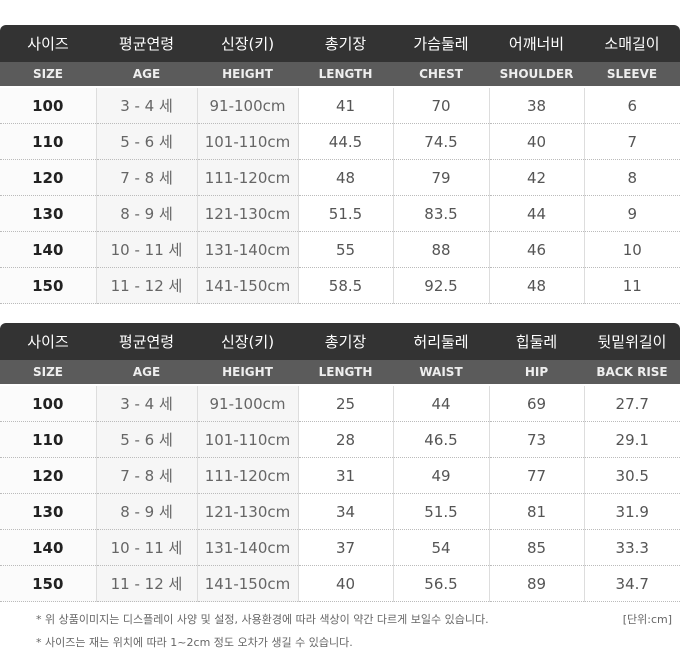 The height and width of the screenshot is (669, 680). What do you see at coordinates (346, 511) in the screenshot?
I see `table-cell: 34` at bounding box center [346, 511].